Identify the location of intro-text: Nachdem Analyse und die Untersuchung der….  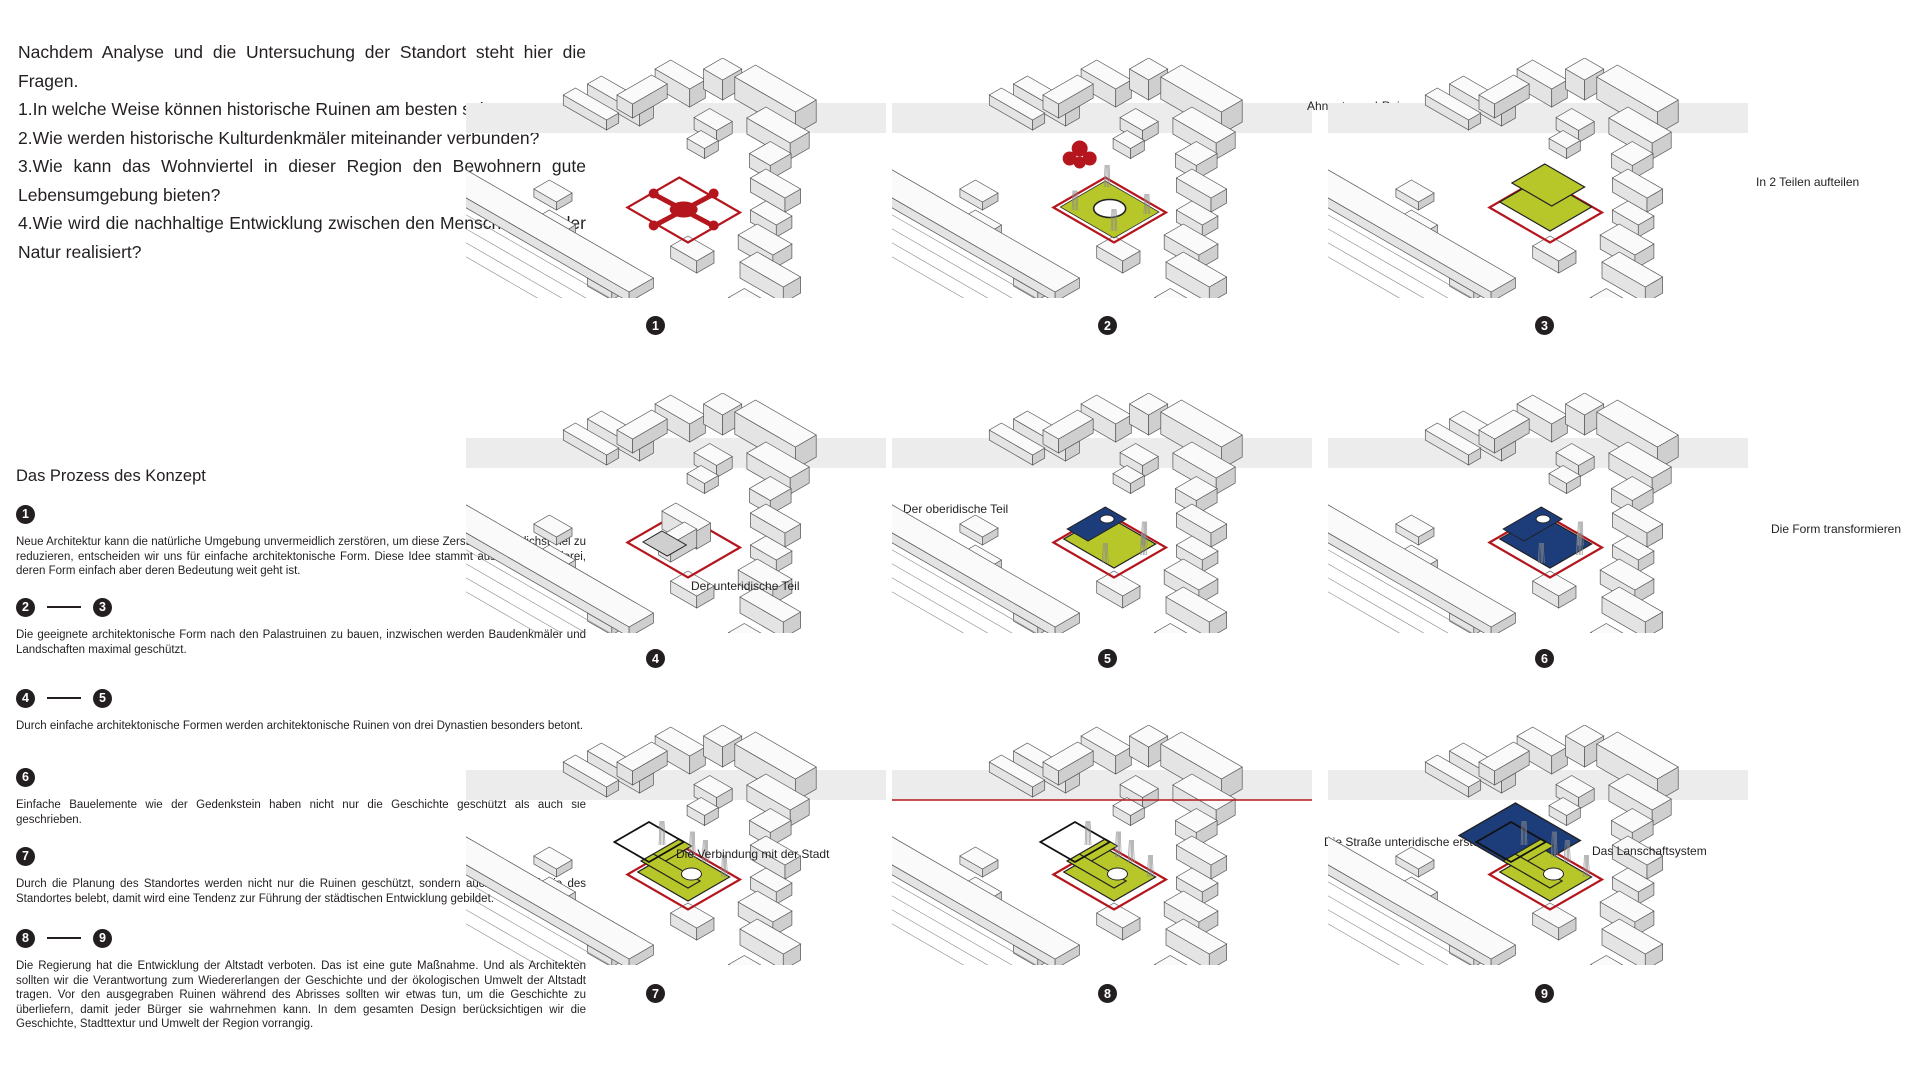
(302, 152).